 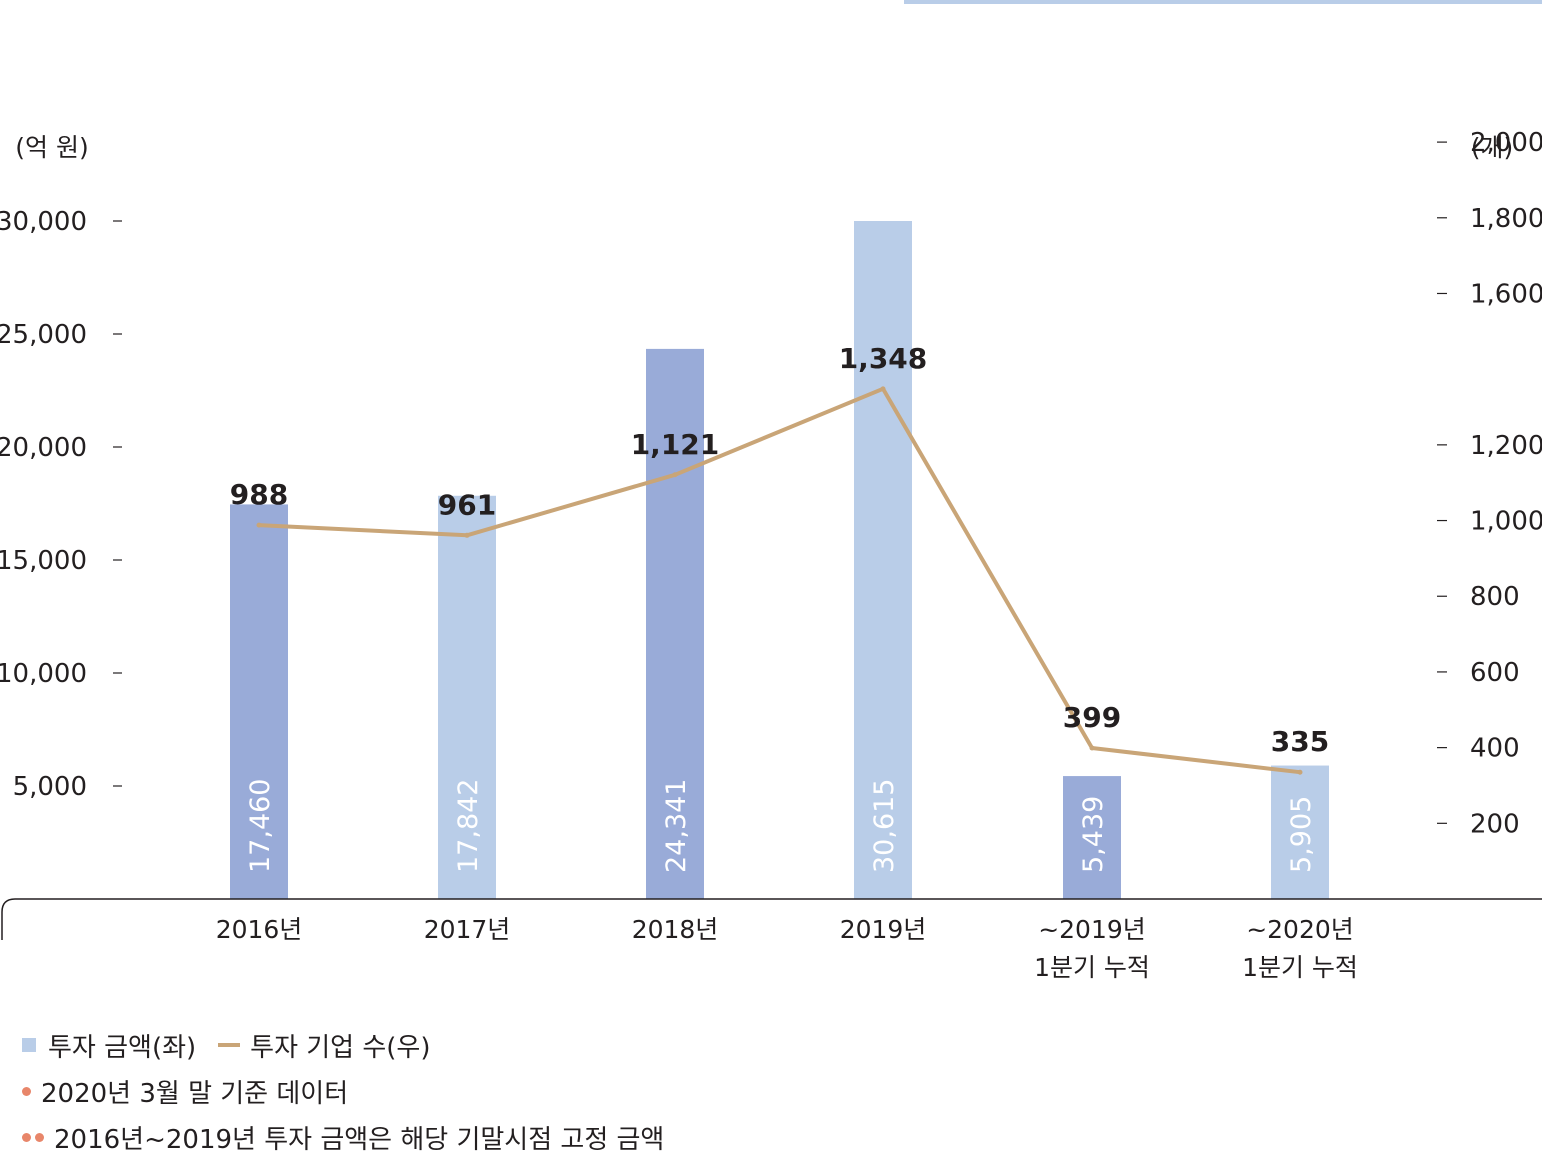 I want to click on x-category-label: 2019년, so click(x=883, y=929).